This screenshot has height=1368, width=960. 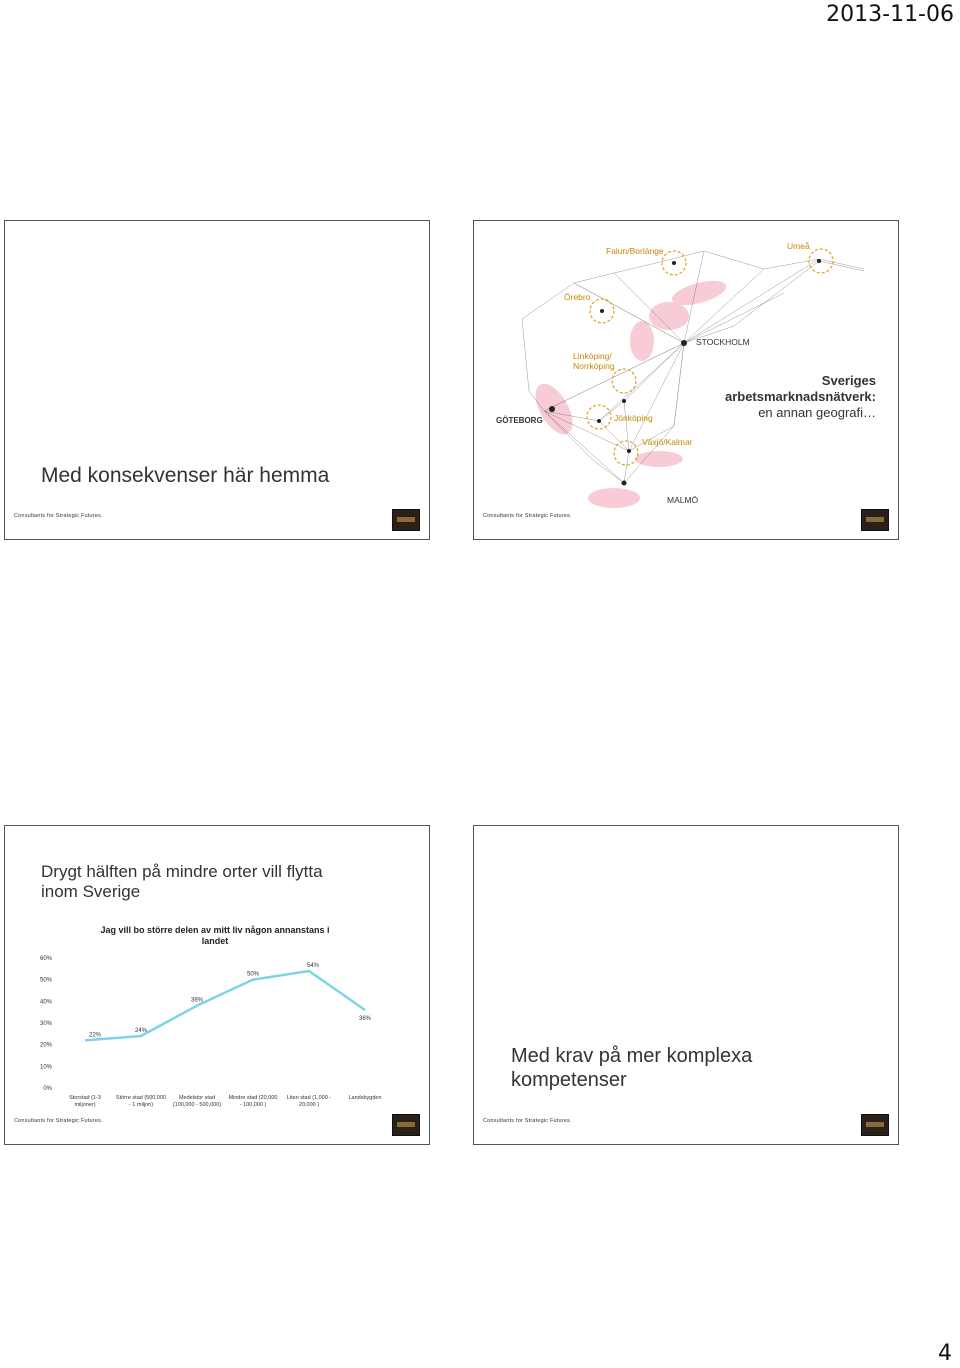 I want to click on x-tick-label: Större stad (500,000, so click(x=141, y=1098).